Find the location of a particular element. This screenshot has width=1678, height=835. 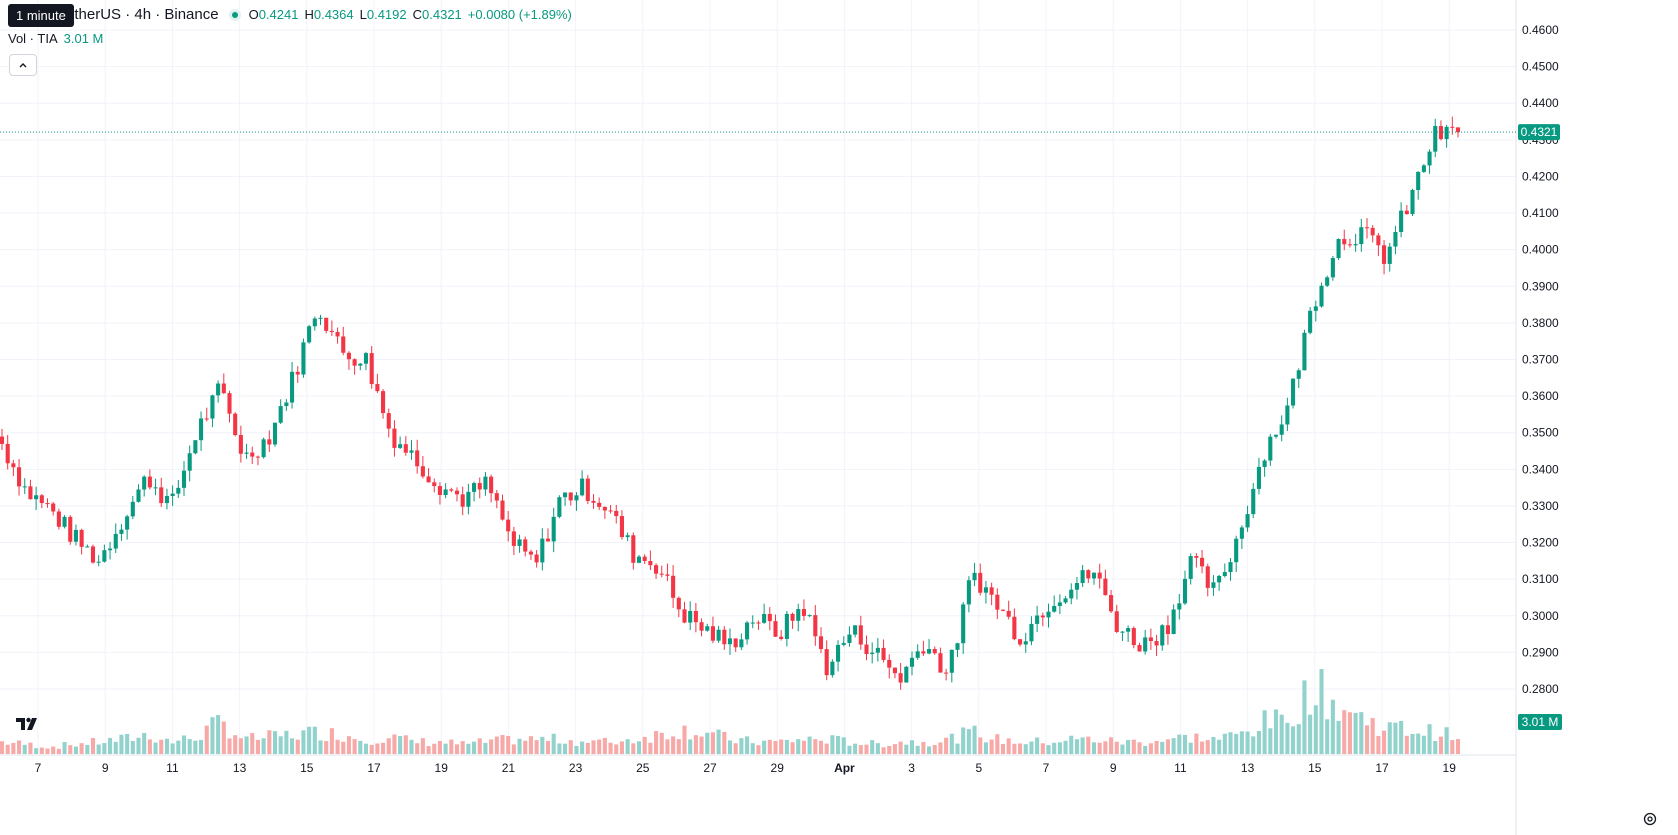

open-value: 0.4241 is located at coordinates (278, 14).